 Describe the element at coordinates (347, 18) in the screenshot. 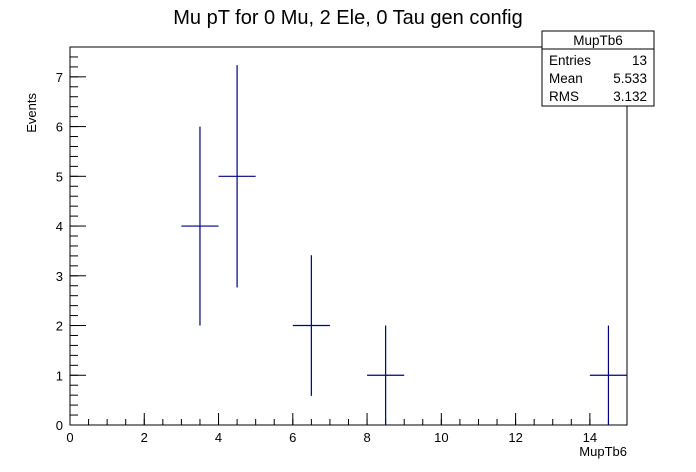

I see `chart-title: Mu pT for 0 Mu, 2 Ele, 0 Tau gen config` at that location.